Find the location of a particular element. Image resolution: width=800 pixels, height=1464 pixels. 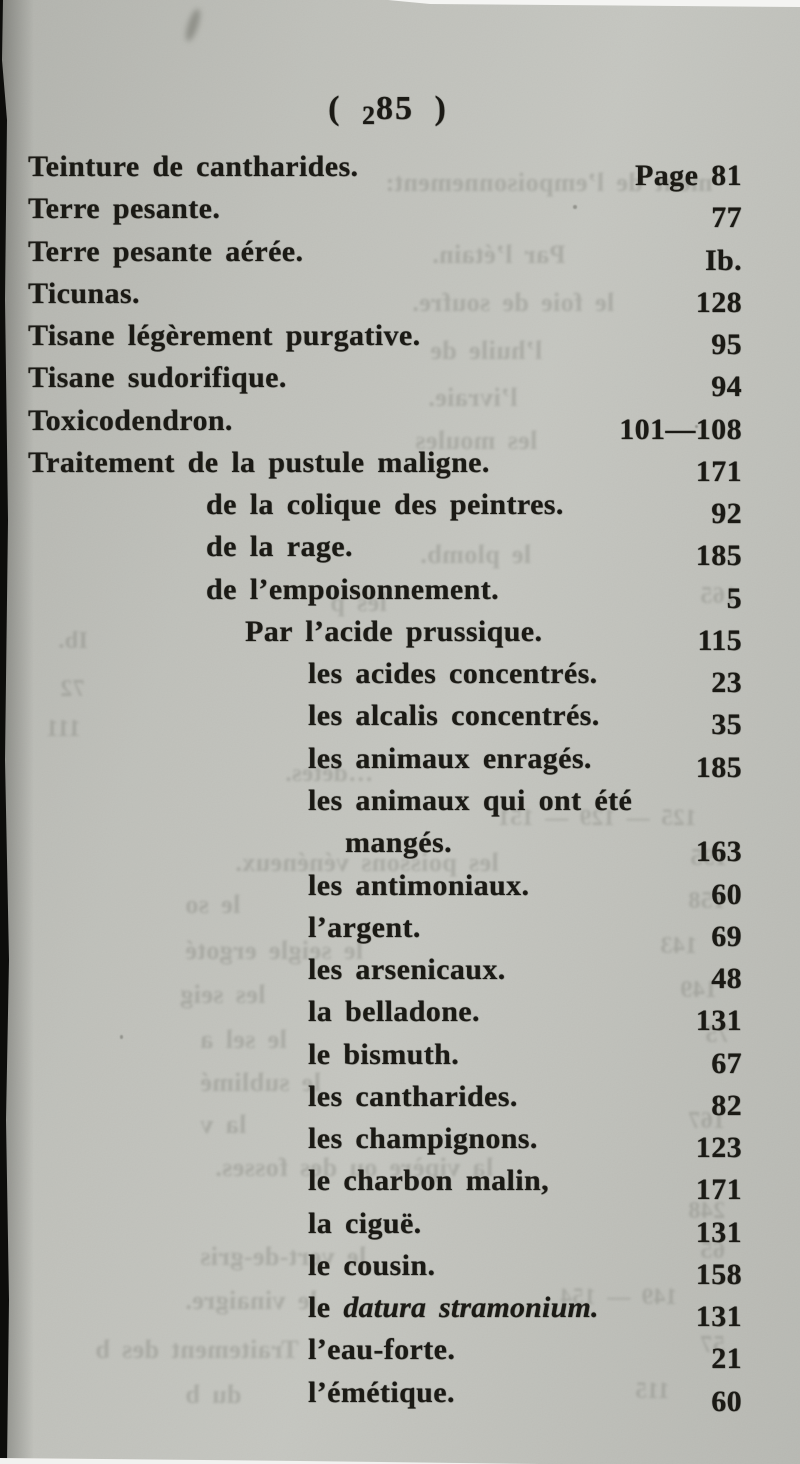

index-row: les arsenicaux. 48 is located at coordinates (400, 972).